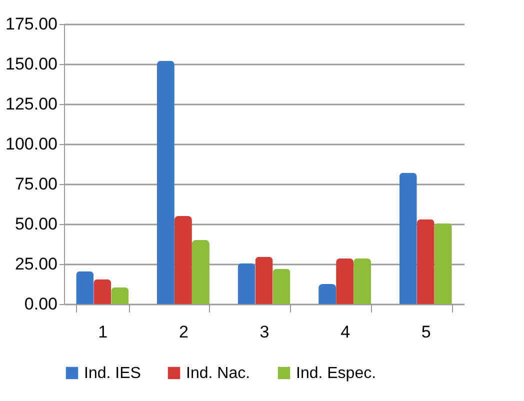 The width and height of the screenshot is (524, 401). Describe the element at coordinates (32, 144) in the screenshot. I see `y-tick-label: 100.00` at that location.